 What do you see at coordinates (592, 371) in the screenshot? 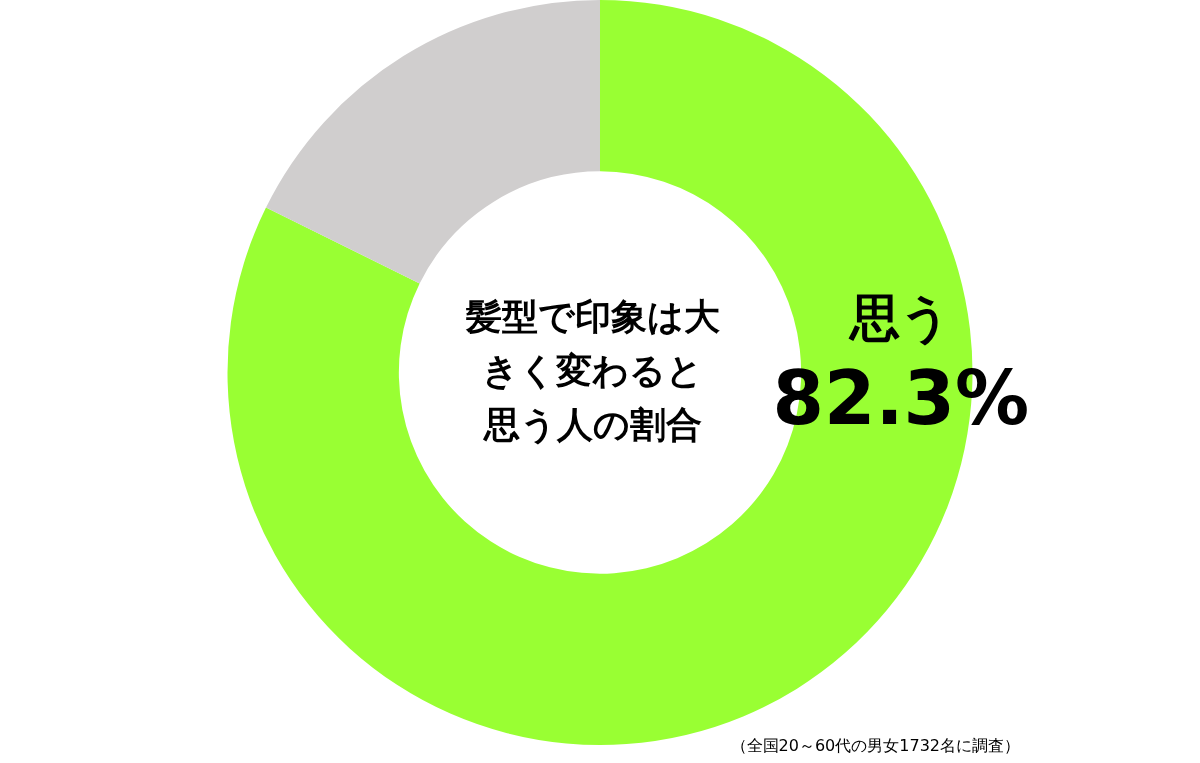
I see `text: 髪型で印象は大きく変わると思う人の割合` at bounding box center [592, 371].